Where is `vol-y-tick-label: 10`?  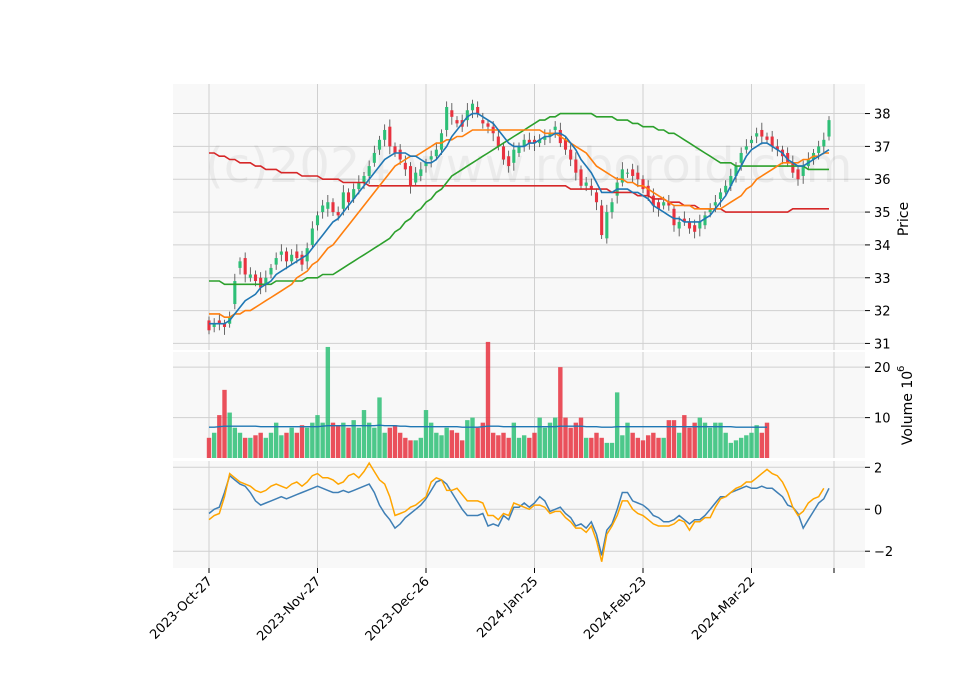
vol-y-tick-label: 10 is located at coordinates (882, 419).